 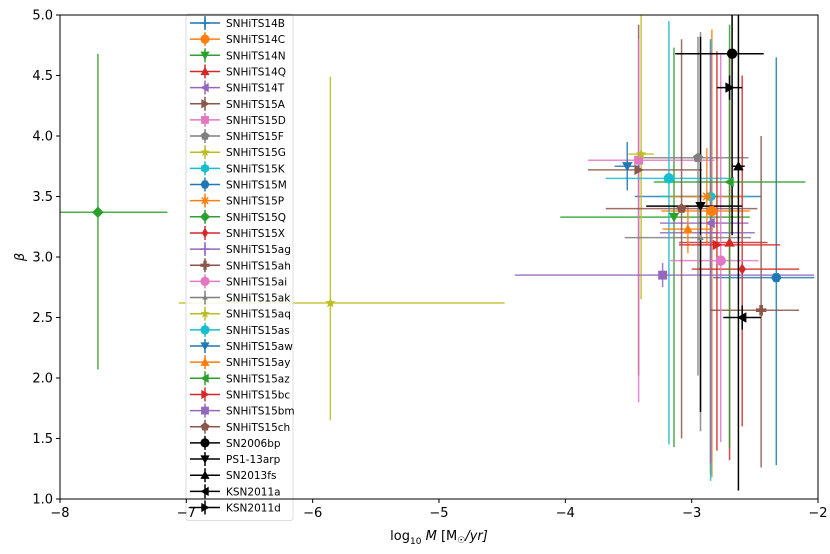 I want to click on legend-label: SNHiTS15as, so click(x=258, y=331).